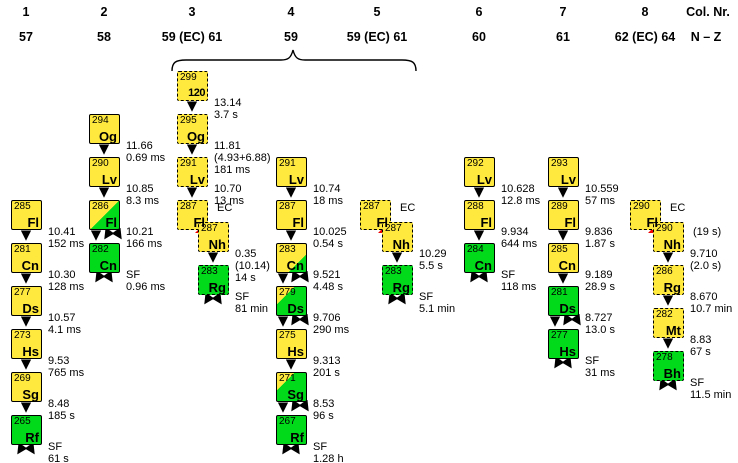 The height and width of the screenshot is (463, 738). What do you see at coordinates (475, 163) in the screenshot?
I see `mass-number: 292` at bounding box center [475, 163].